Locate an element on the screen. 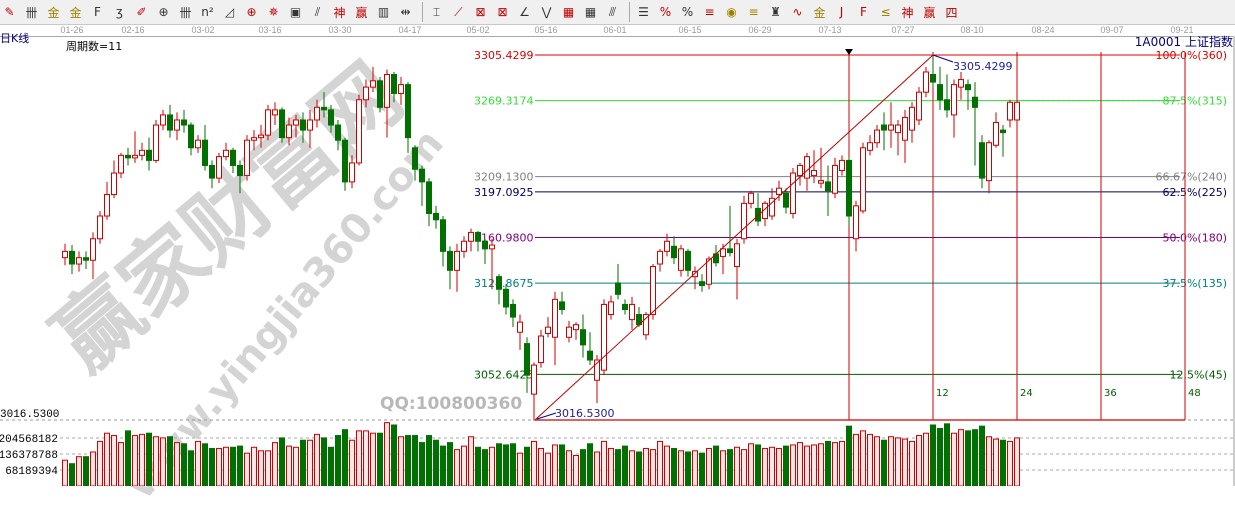 The image size is (1235, 508). date-tick: 06-29 is located at coordinates (760, 30).